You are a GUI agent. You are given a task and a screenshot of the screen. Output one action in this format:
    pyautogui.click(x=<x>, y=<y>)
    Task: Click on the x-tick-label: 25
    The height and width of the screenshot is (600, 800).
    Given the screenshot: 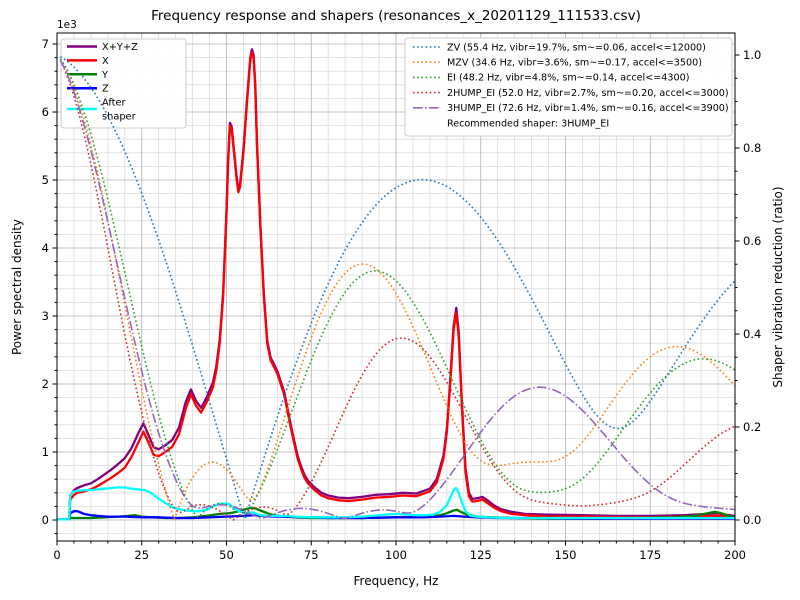 What is the action you would take?
    pyautogui.click(x=141, y=555)
    